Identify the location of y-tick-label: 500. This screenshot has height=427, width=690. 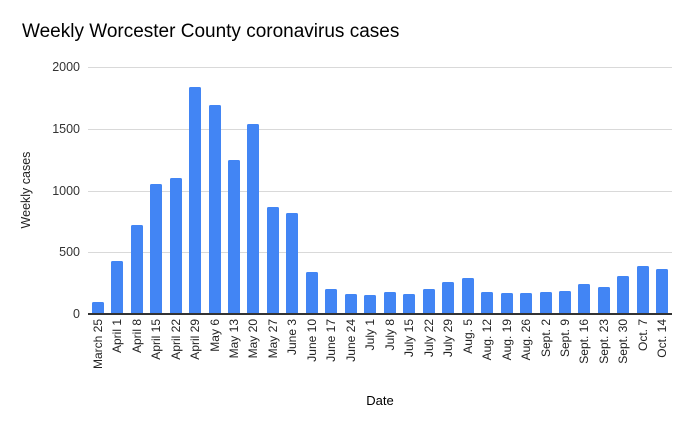
(69, 252).